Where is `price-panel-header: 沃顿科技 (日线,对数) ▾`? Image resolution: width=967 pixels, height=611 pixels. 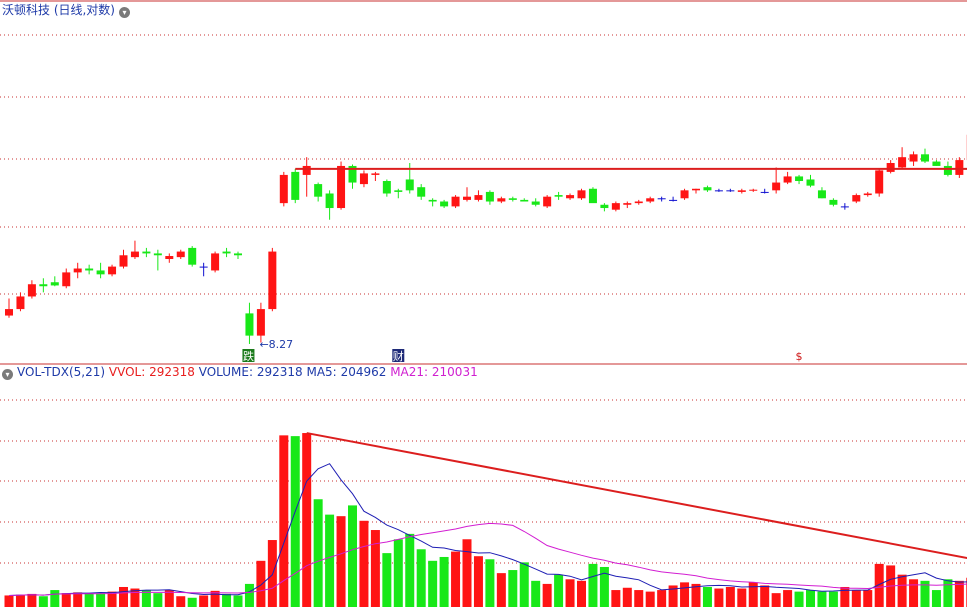 price-panel-header: 沃顿科技 (日线,对数) ▾ is located at coordinates (66, 10).